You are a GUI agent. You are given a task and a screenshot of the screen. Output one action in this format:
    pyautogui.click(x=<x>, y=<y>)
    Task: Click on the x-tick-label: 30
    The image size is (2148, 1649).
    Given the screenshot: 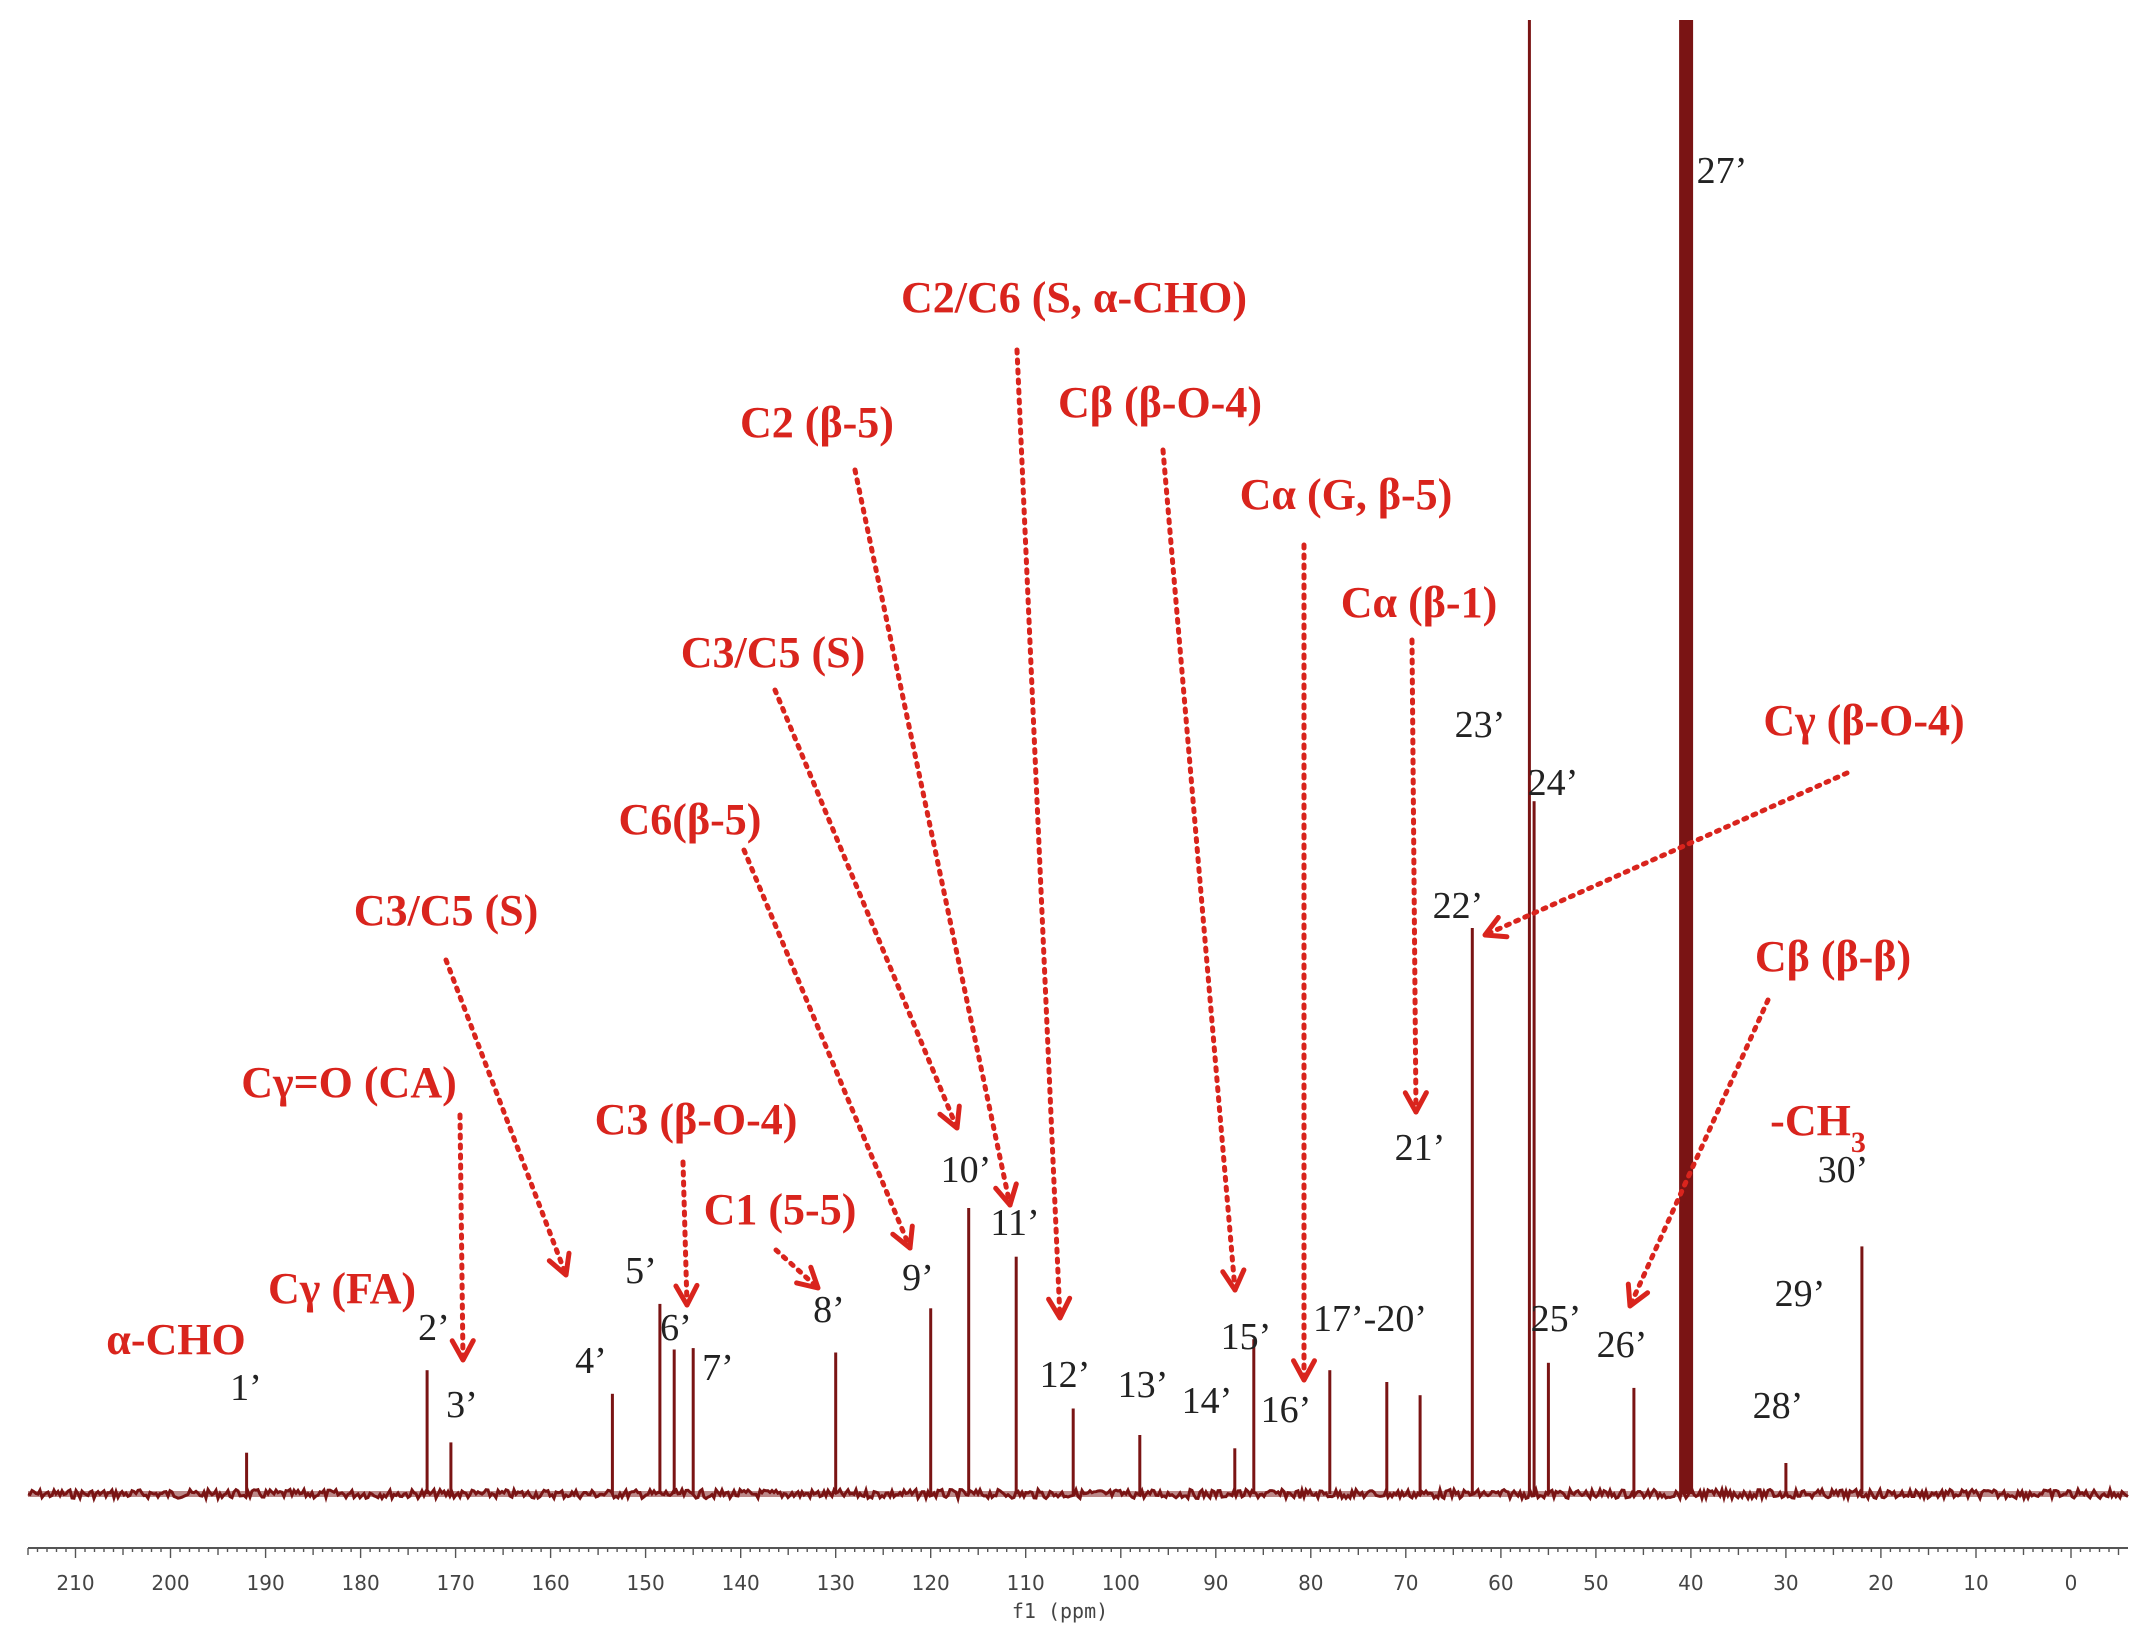 What is the action you would take?
    pyautogui.click(x=1785, y=1583)
    